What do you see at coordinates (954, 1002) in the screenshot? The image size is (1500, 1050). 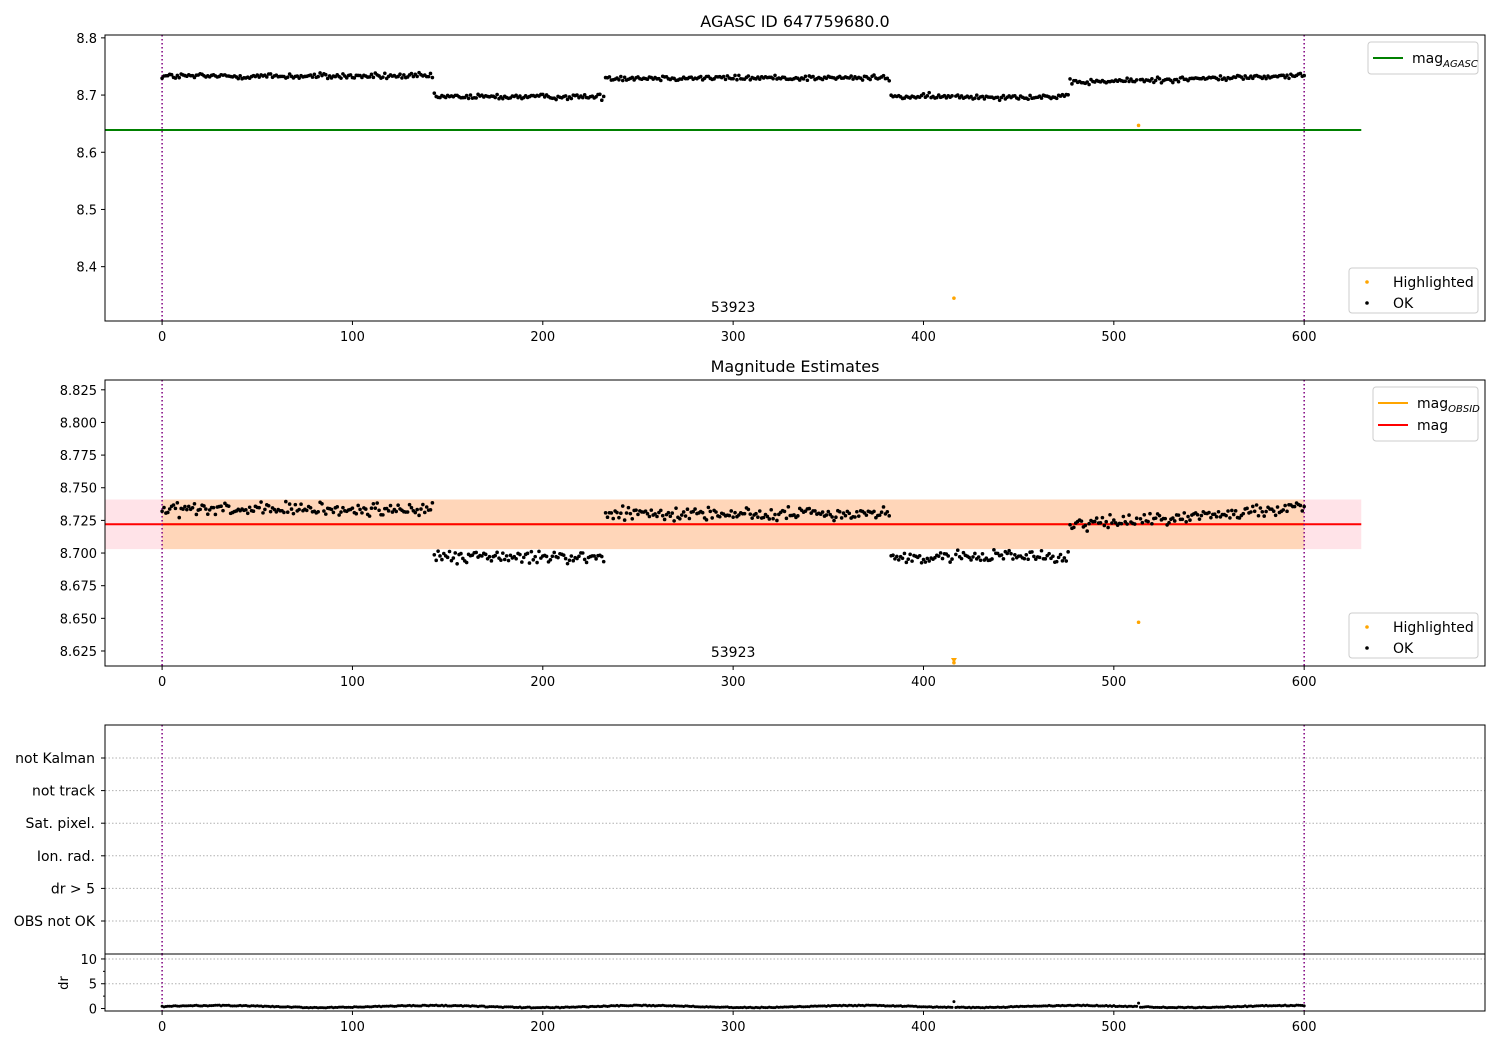 I see `dr-point` at bounding box center [954, 1002].